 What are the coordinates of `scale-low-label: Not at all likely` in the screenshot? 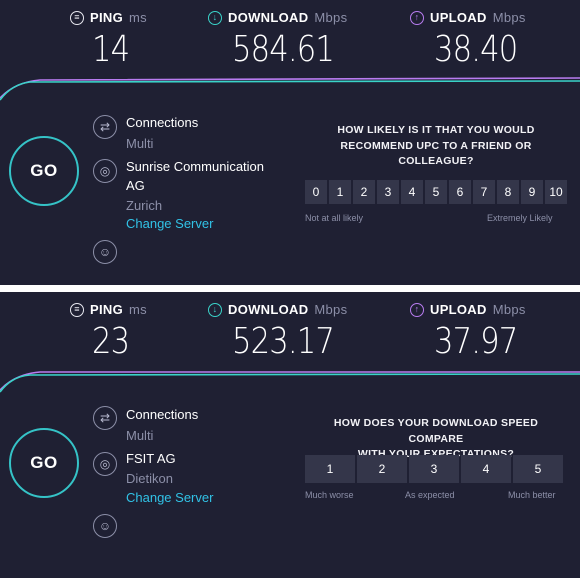 It's located at (334, 218).